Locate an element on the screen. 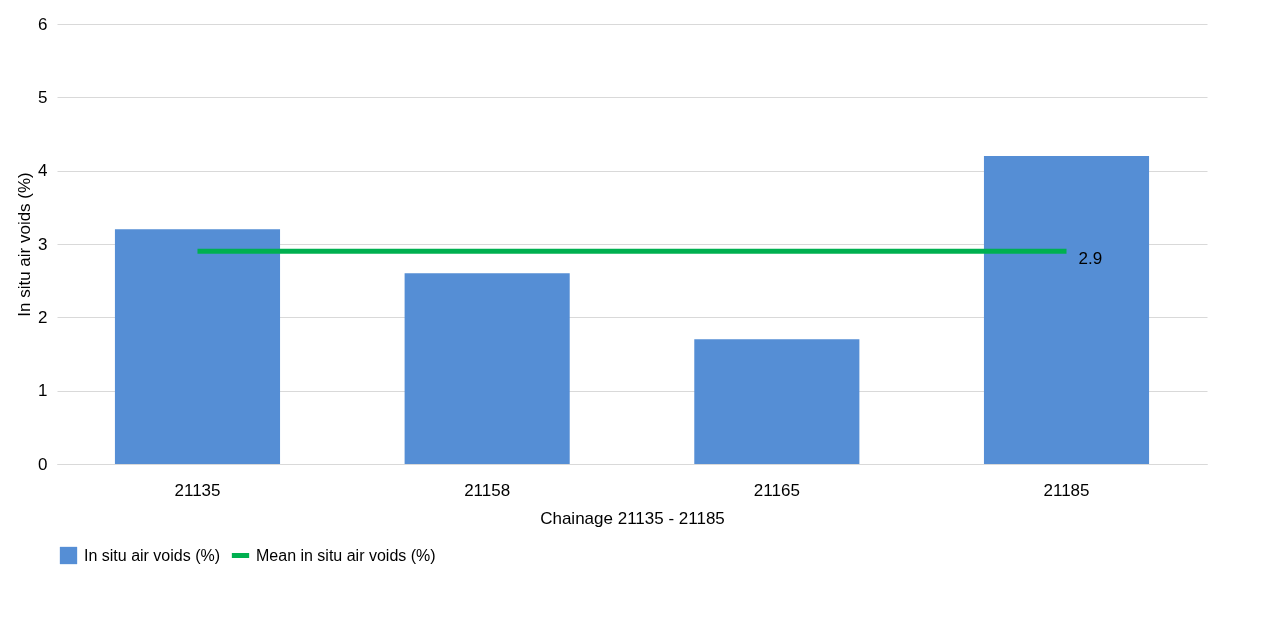 This screenshot has width=1287, height=639. y-tick-label: 5 is located at coordinates (43, 97).